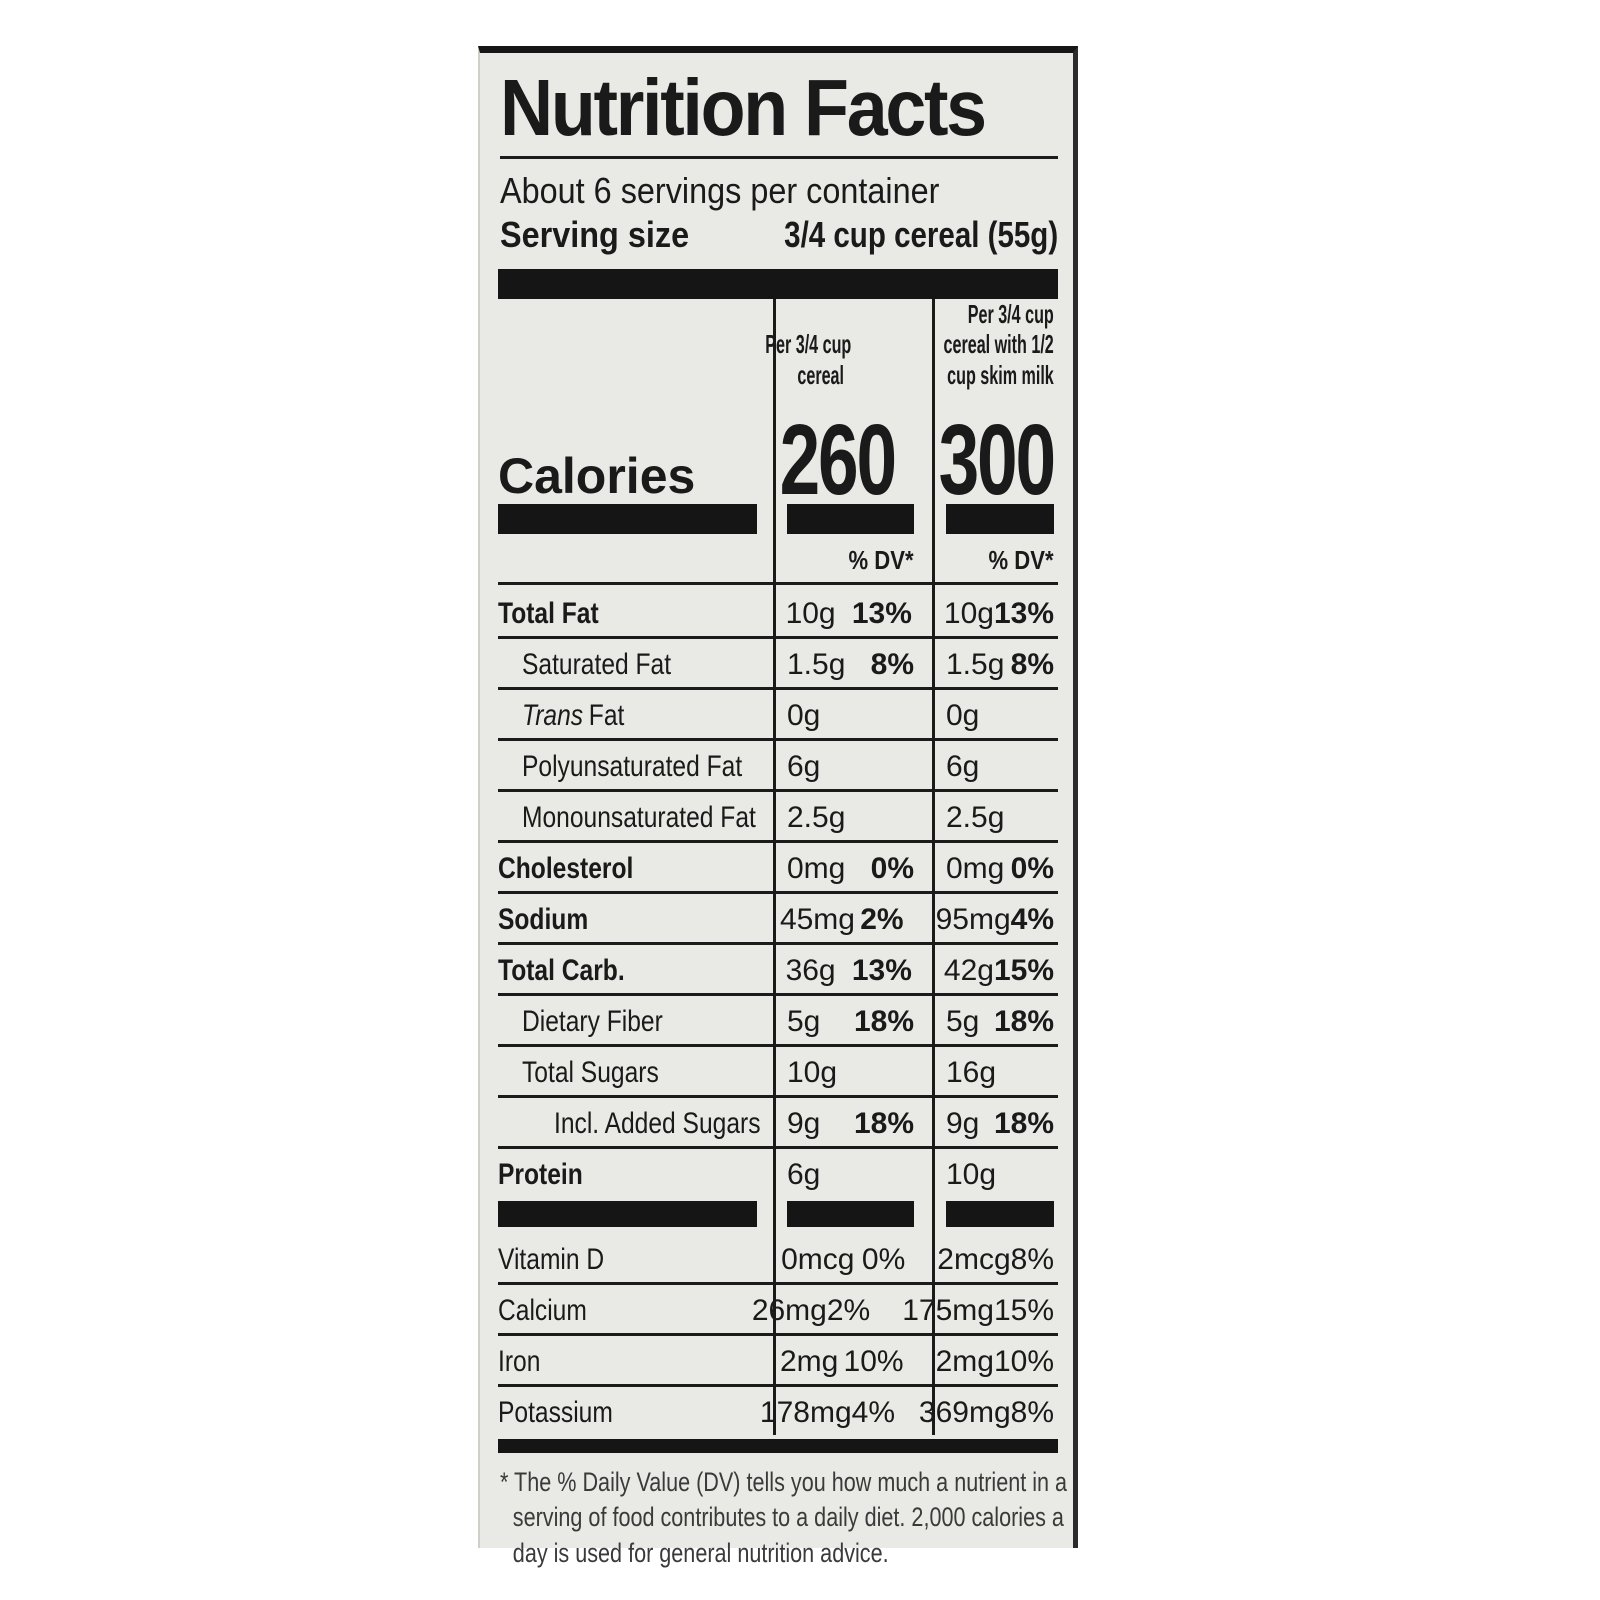 This screenshot has width=1600, height=1600. I want to click on nutrient-v1-cell: 9g 18%, so click(852, 1126).